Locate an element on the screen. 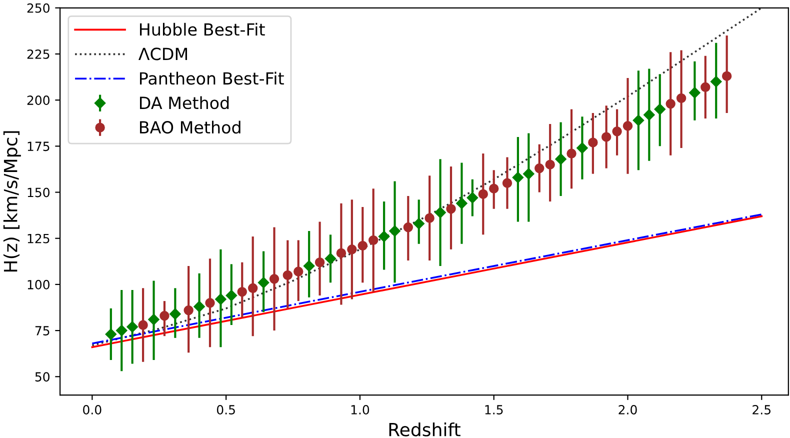 Image resolution: width=790 pixels, height=438 pixels. x-tick-label: 0.5 is located at coordinates (225, 409).